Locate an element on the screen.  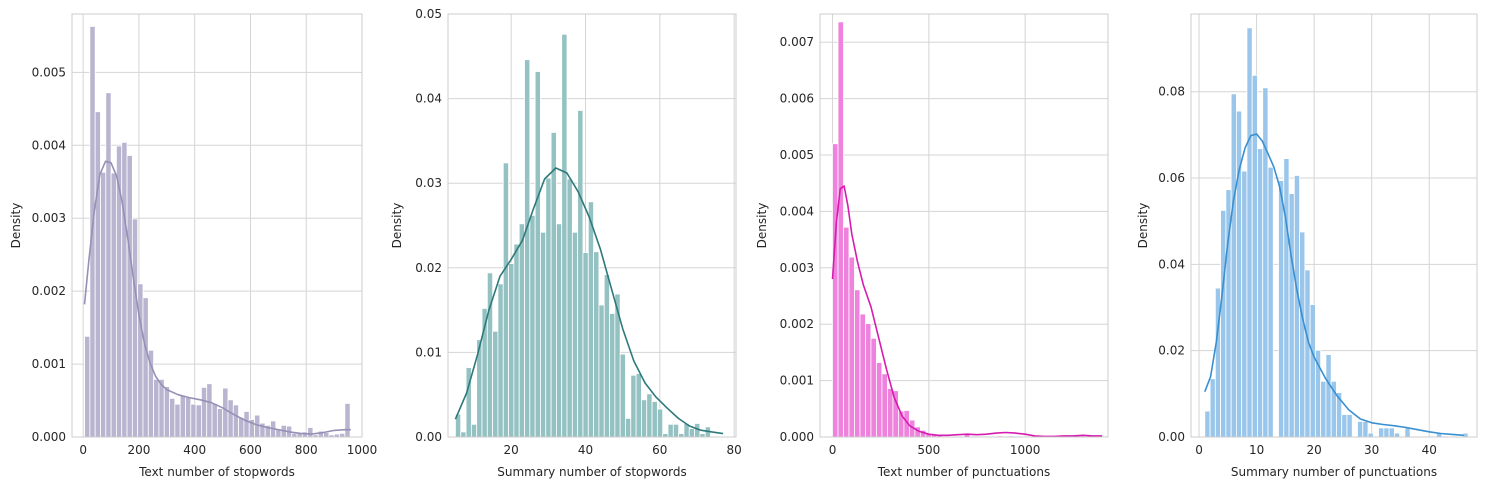
y-tick-label: 0.006 is located at coordinates (797, 99).